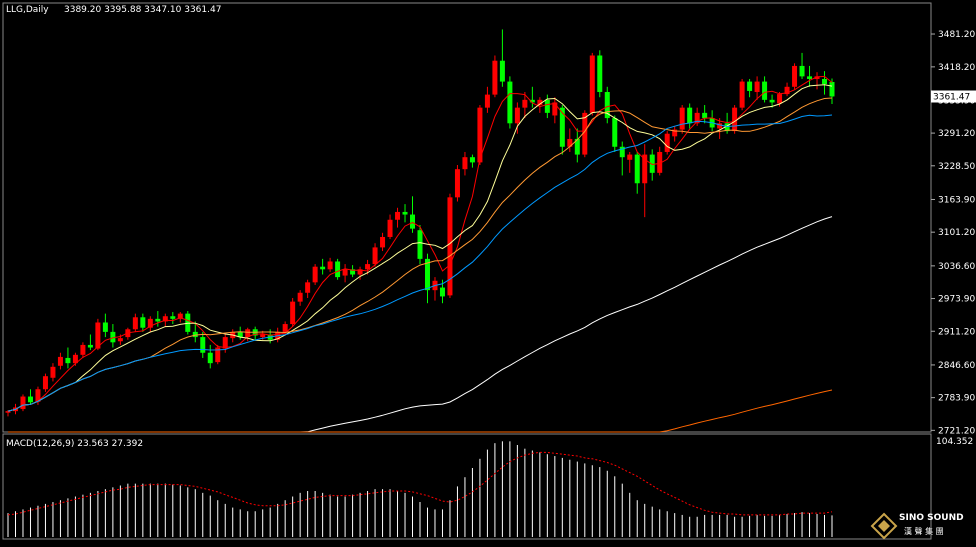 Image resolution: width=976 pixels, height=547 pixels. I want to click on ohlc-readout: 3389.20 3395.88 3347.10 3361.47, so click(142, 10).